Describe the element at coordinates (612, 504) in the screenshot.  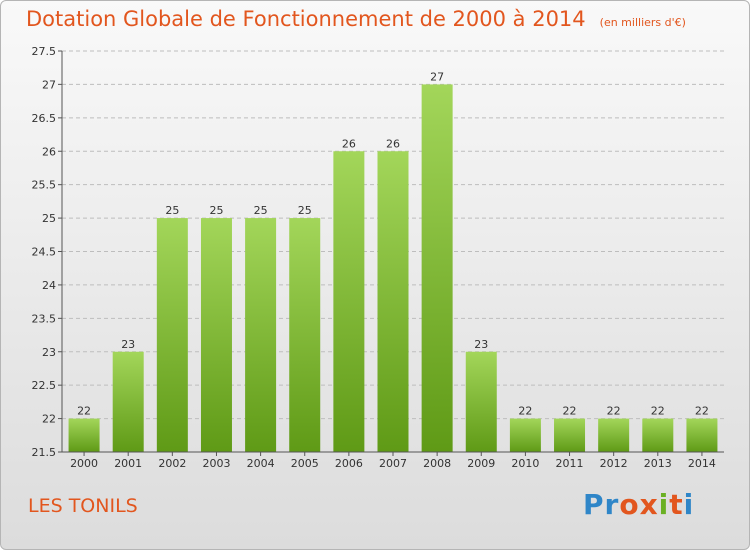
I see `logo-letter: r` at that location.